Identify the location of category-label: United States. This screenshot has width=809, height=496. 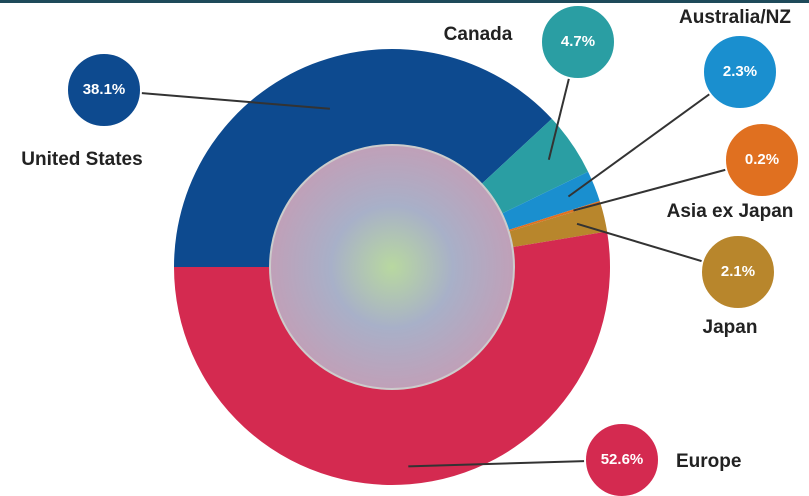
(81, 159).